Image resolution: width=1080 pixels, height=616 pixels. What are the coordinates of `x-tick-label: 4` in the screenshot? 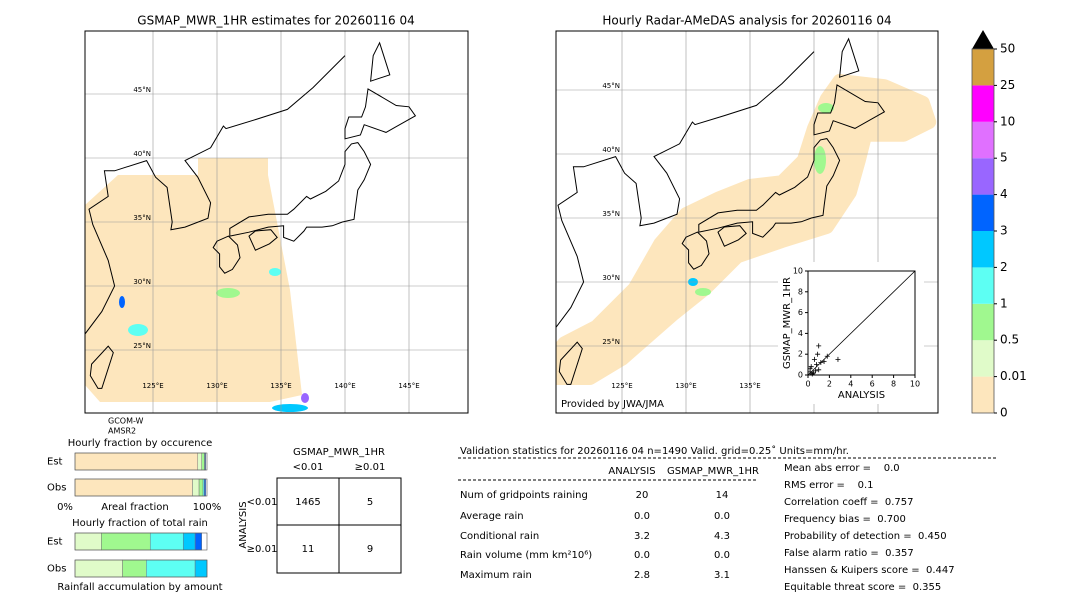 It's located at (850, 384).